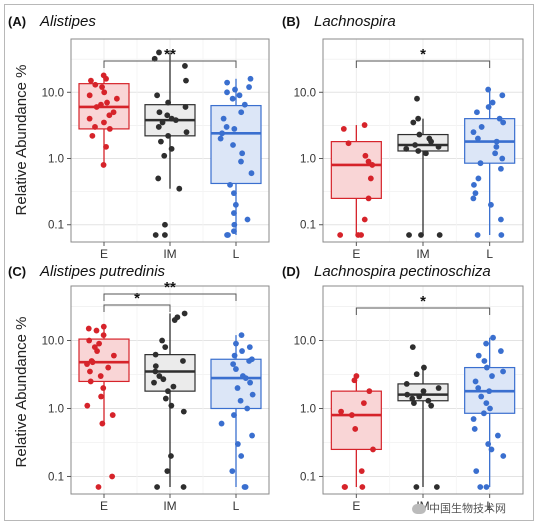 The image size is (540, 526). Describe the element at coordinates (17, 271) in the screenshot. I see `panel-label: (C)` at that location.